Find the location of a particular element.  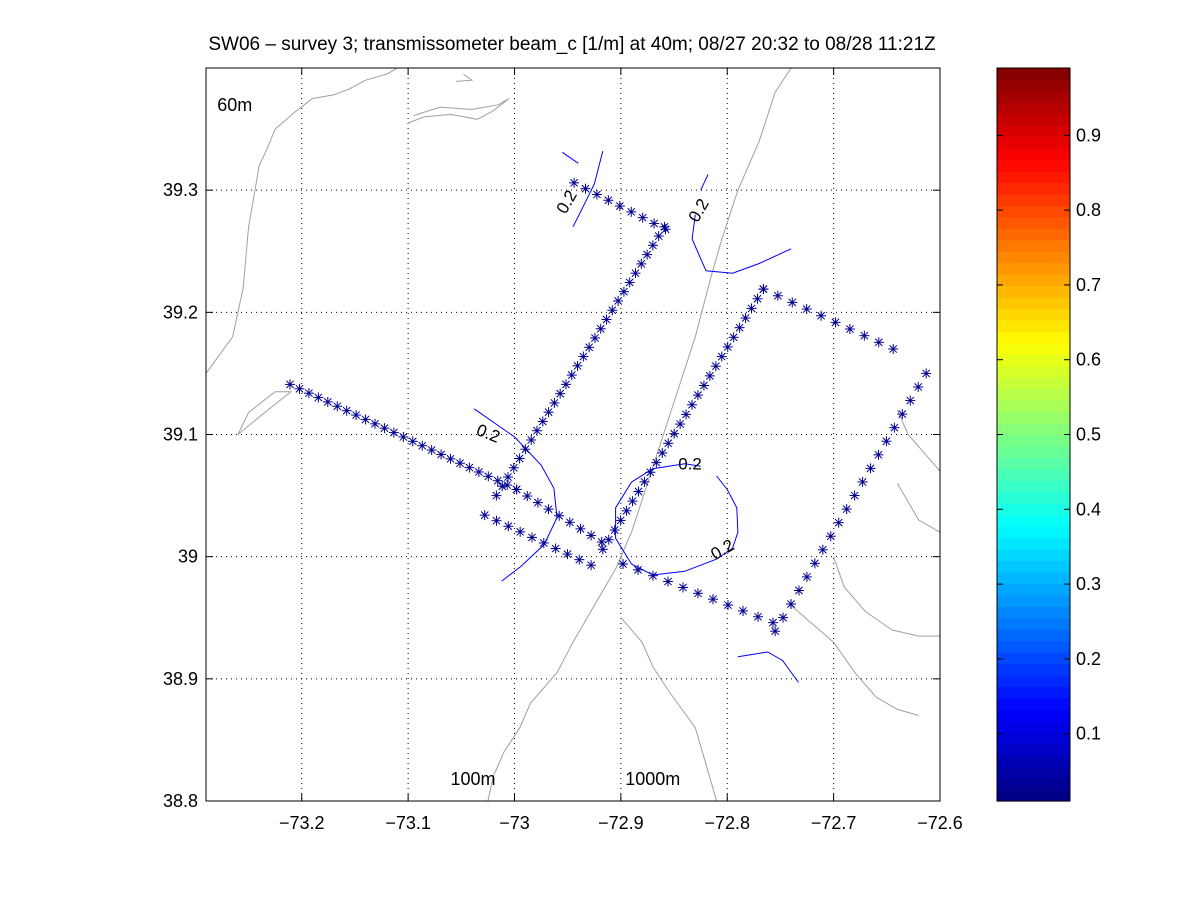

contour-label: 0.2 is located at coordinates (690, 464).